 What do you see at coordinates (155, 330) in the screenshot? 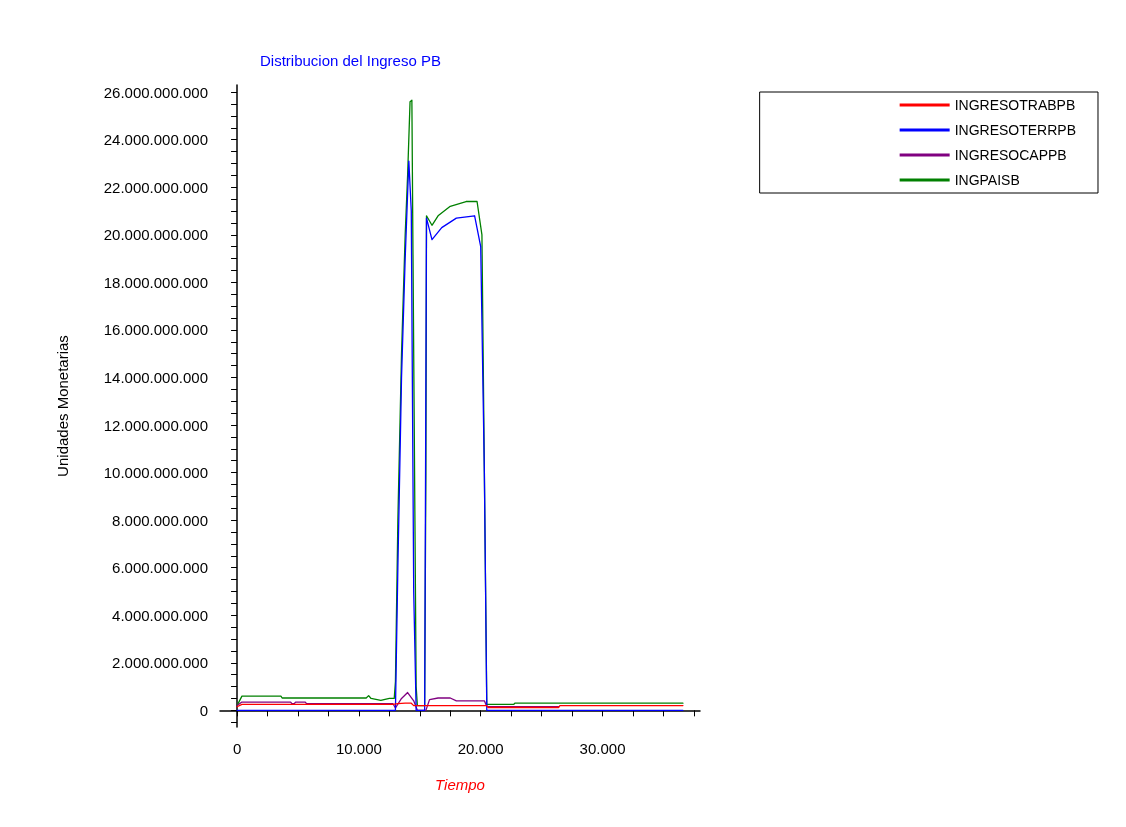
I see `y-tick-label: 16.000.000.000` at bounding box center [155, 330].